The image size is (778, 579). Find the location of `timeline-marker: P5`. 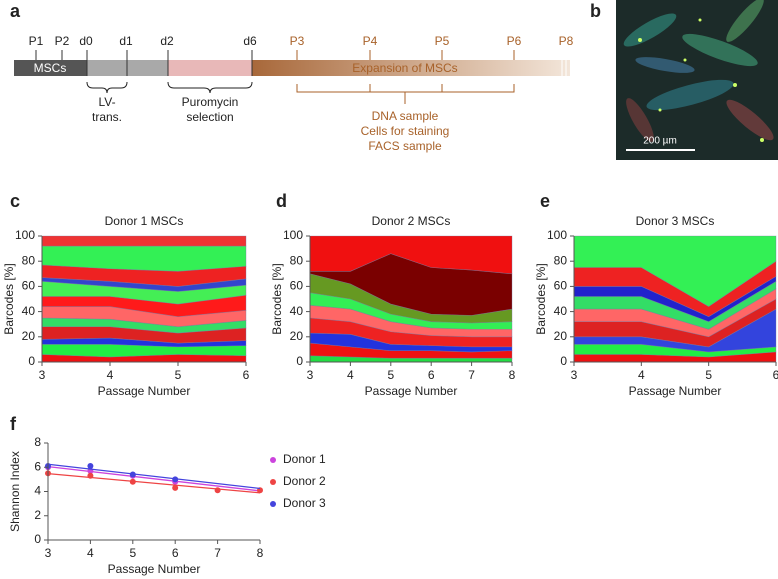

timeline-marker: P5 is located at coordinates (442, 41).